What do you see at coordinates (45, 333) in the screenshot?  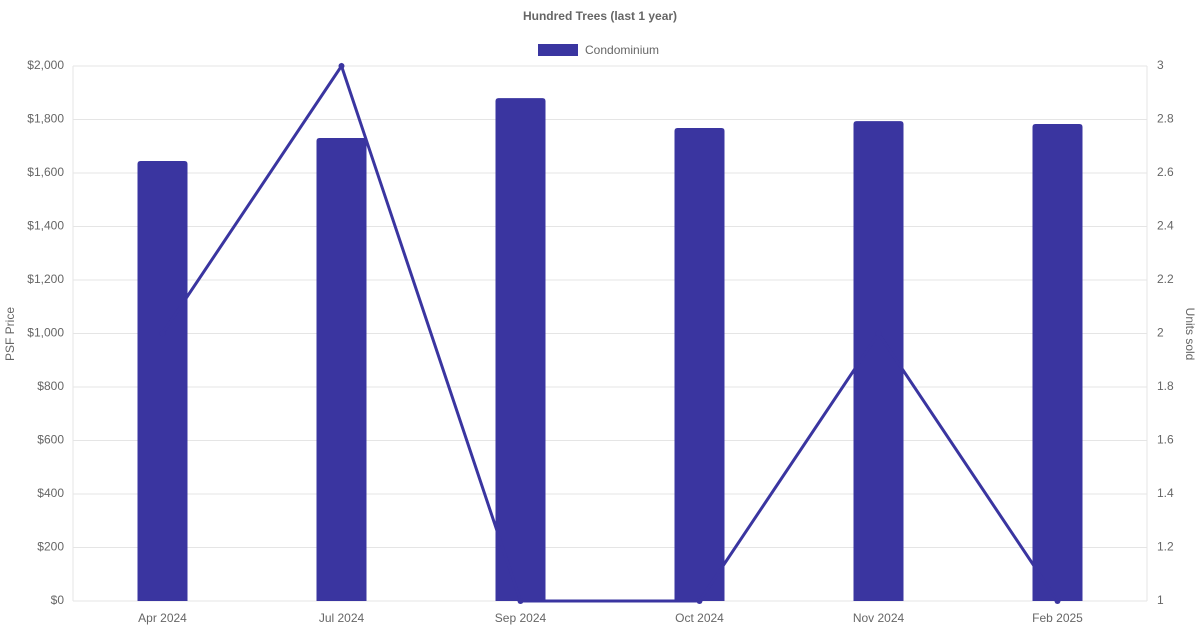 I see `y-tick-label: $1,000` at bounding box center [45, 333].